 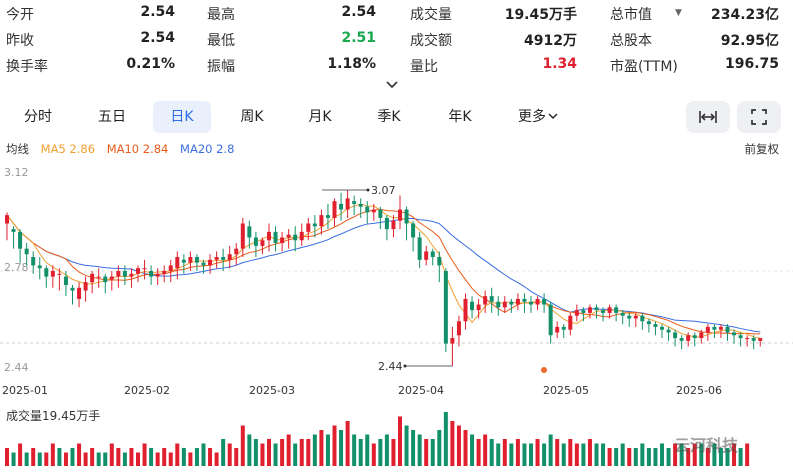 I want to click on volume-label: 成交量19.45万手, so click(x=53, y=416).